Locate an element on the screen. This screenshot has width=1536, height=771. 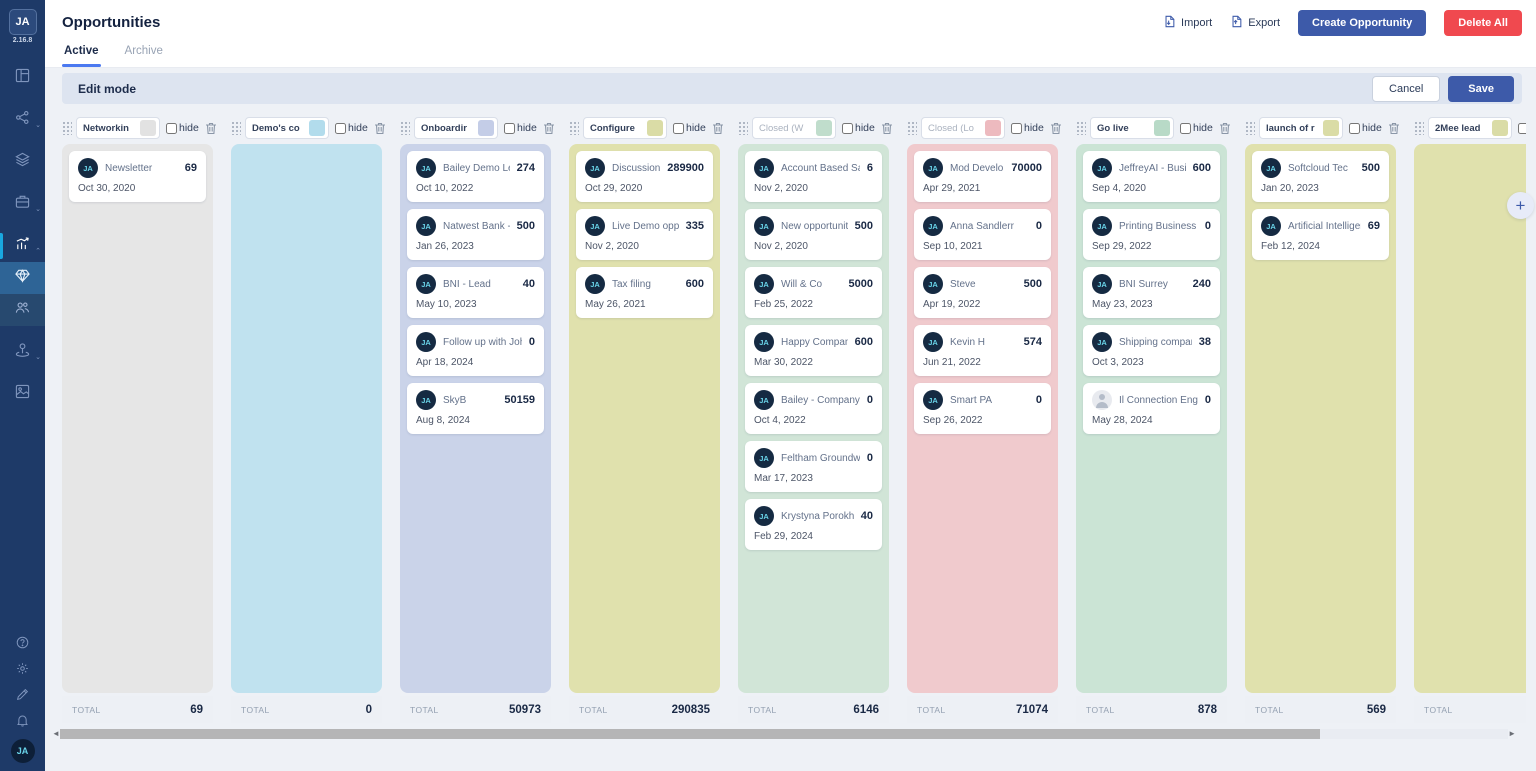
tab-archive: Archive is located at coordinates (143, 51).